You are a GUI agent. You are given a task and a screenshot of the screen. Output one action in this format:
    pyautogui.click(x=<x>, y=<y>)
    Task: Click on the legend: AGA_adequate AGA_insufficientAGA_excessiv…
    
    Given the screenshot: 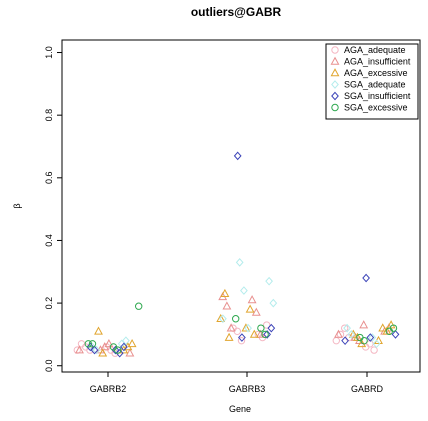 What is the action you would take?
    pyautogui.click(x=372, y=81)
    